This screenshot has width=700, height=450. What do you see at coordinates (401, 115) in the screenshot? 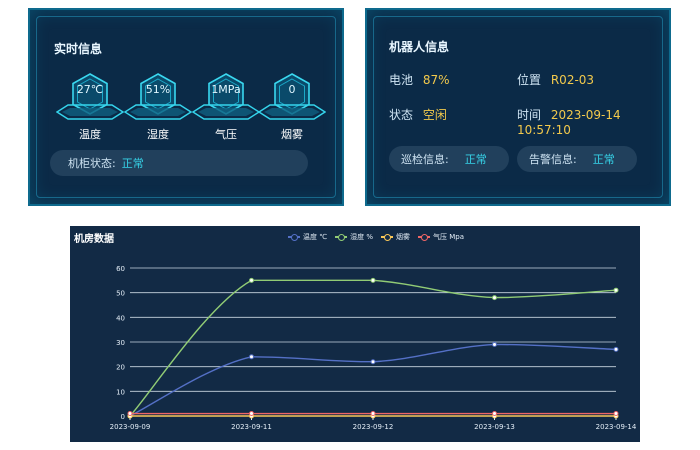
I see `state-label: 状态` at bounding box center [401, 115].